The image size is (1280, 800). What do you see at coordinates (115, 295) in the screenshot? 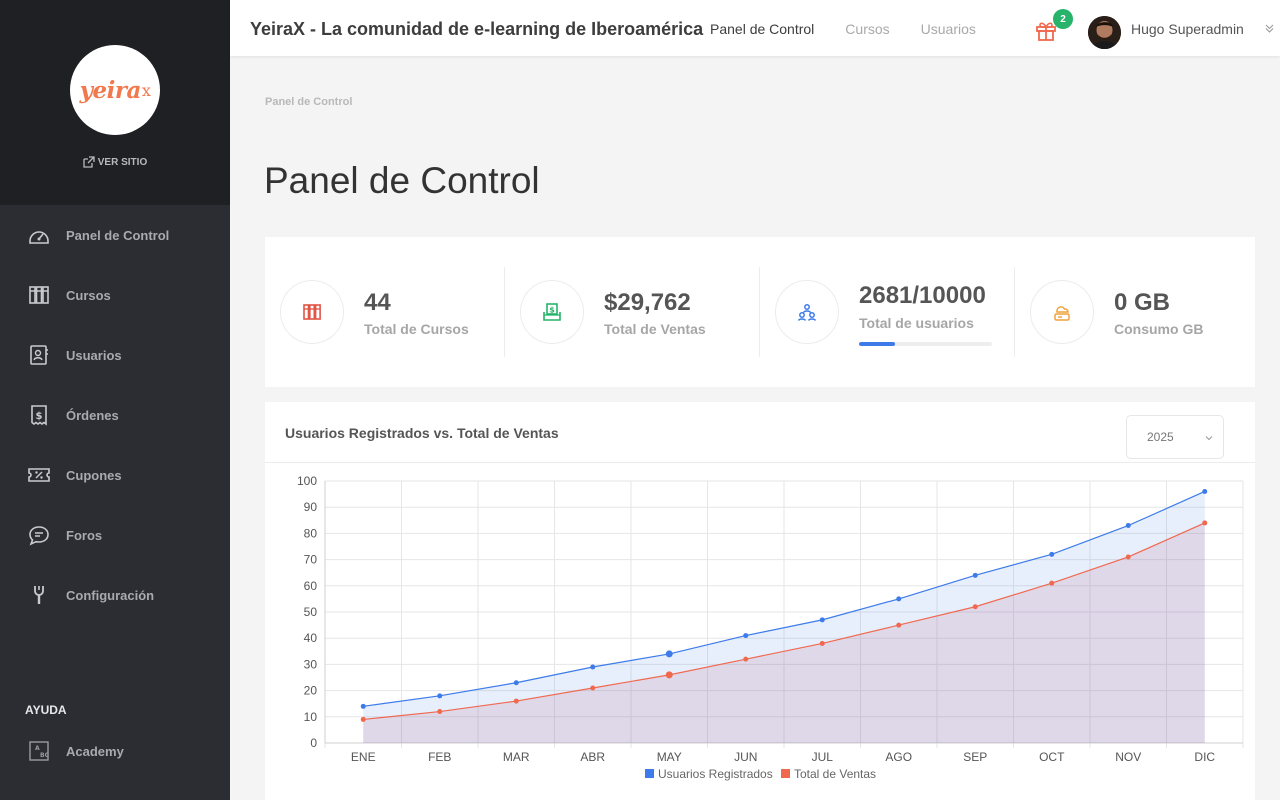
I see `sidebar-item-cursos: Cursos` at bounding box center [115, 295].